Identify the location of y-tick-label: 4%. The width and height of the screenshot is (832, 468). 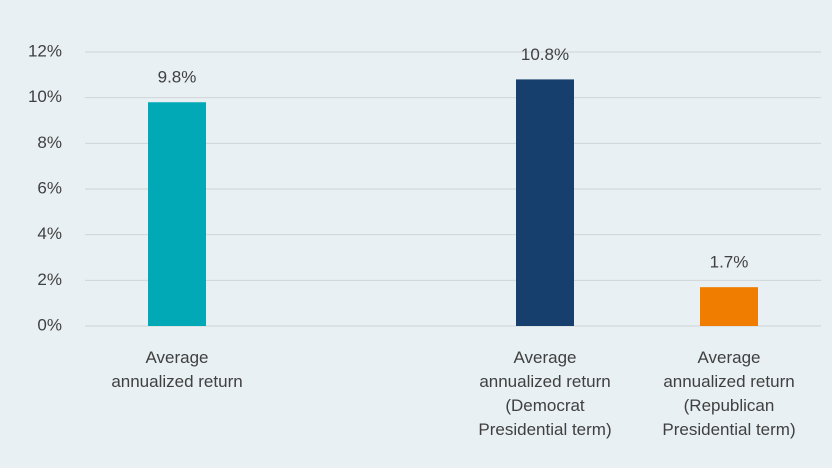
(49, 233).